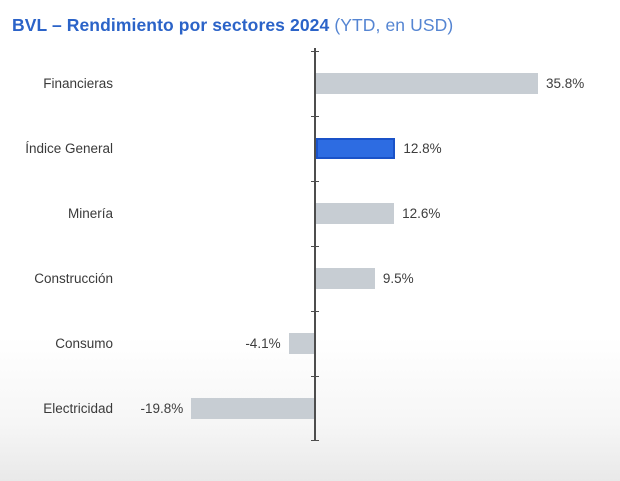 The height and width of the screenshot is (481, 620). What do you see at coordinates (90, 213) in the screenshot?
I see `category-label-mineria: Minería` at bounding box center [90, 213].